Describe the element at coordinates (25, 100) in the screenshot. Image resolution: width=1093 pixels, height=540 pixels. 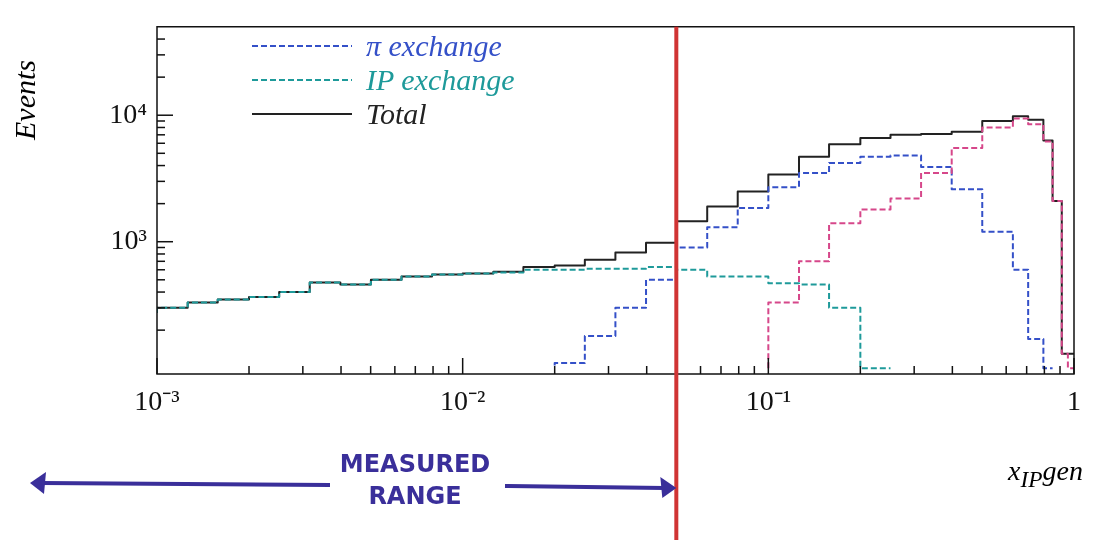
I see `y-axis-title: Events` at that location.